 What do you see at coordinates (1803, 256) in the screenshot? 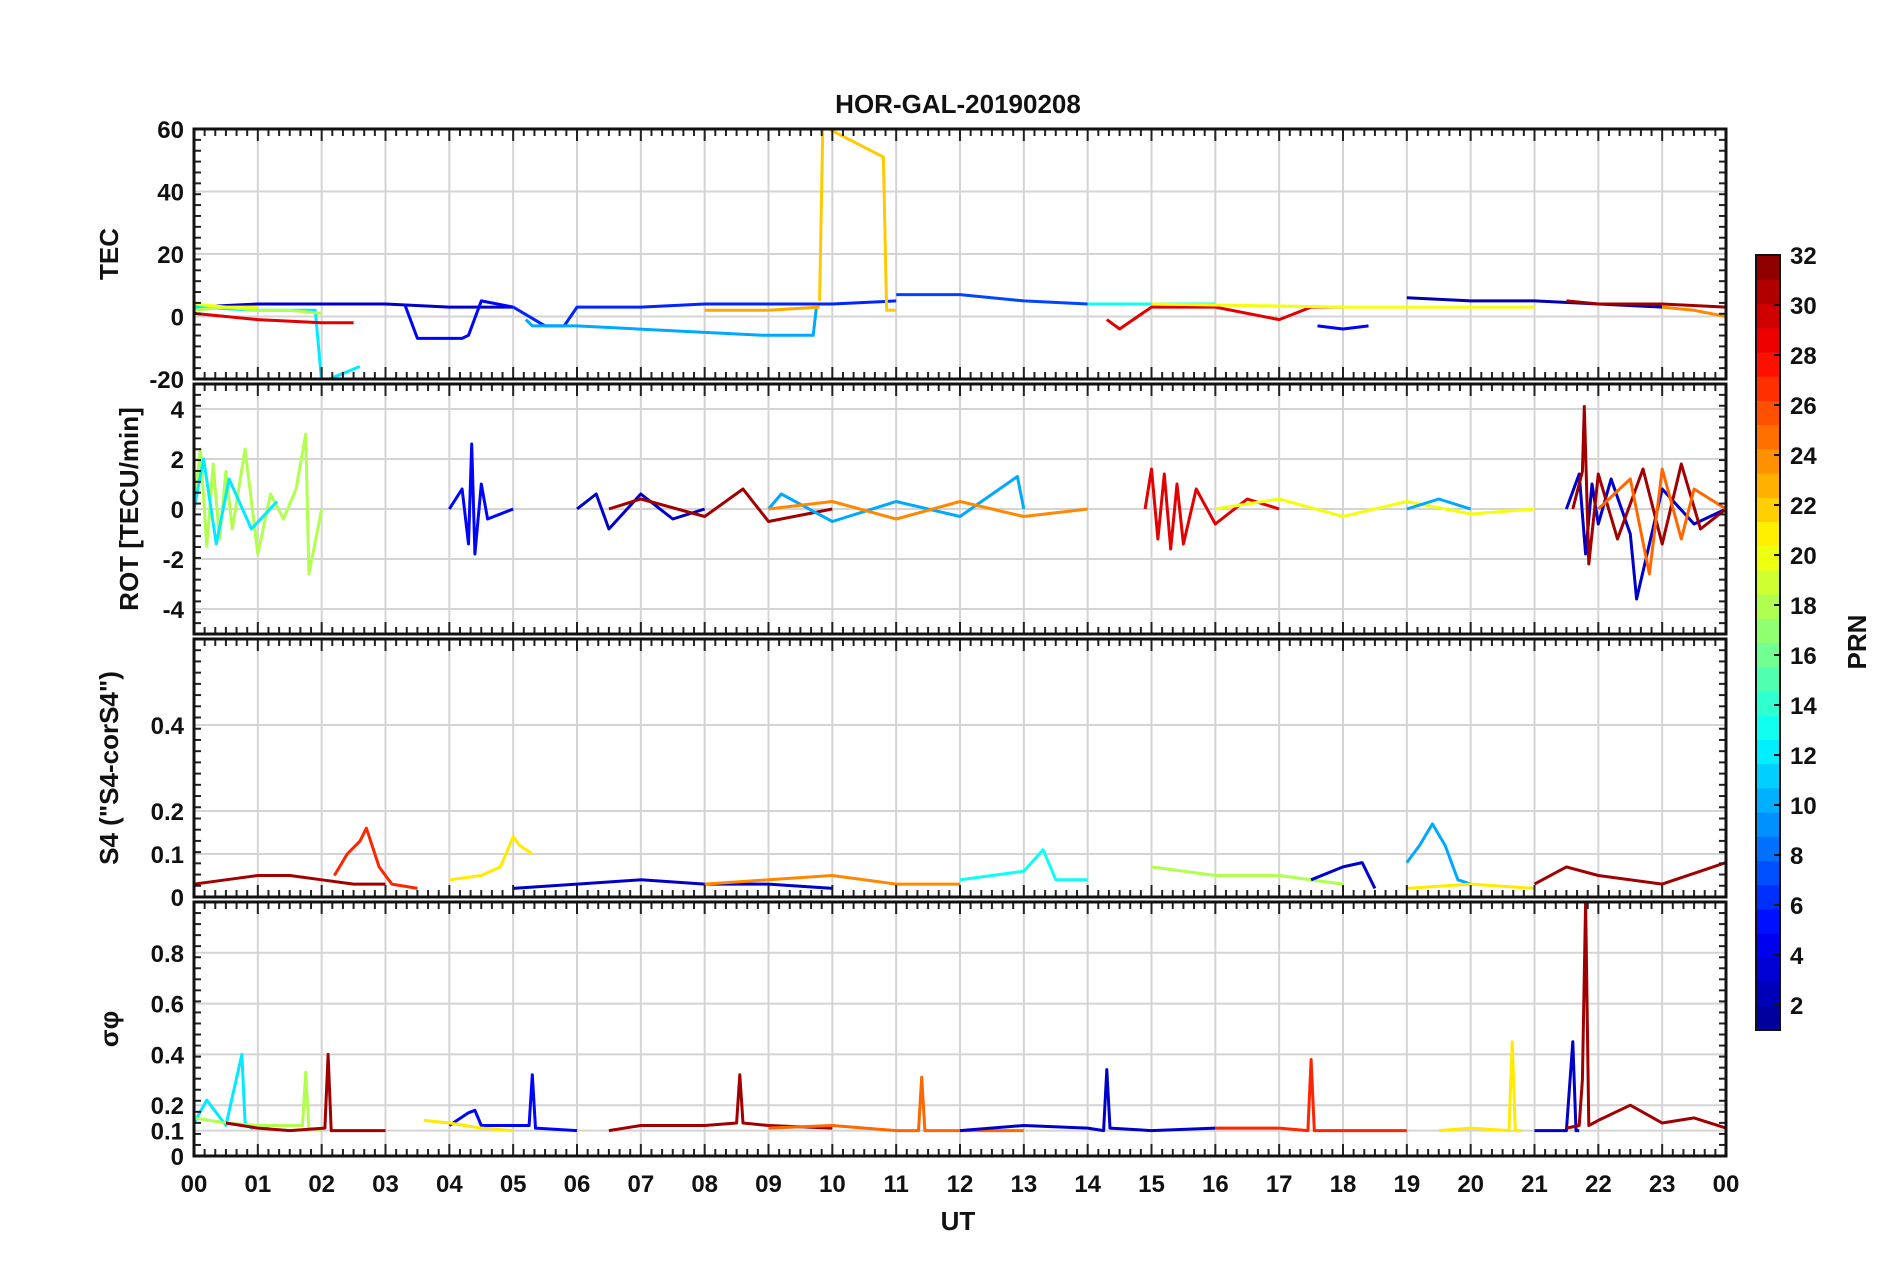
I see `colorbar-tick-label: 32` at bounding box center [1803, 256].